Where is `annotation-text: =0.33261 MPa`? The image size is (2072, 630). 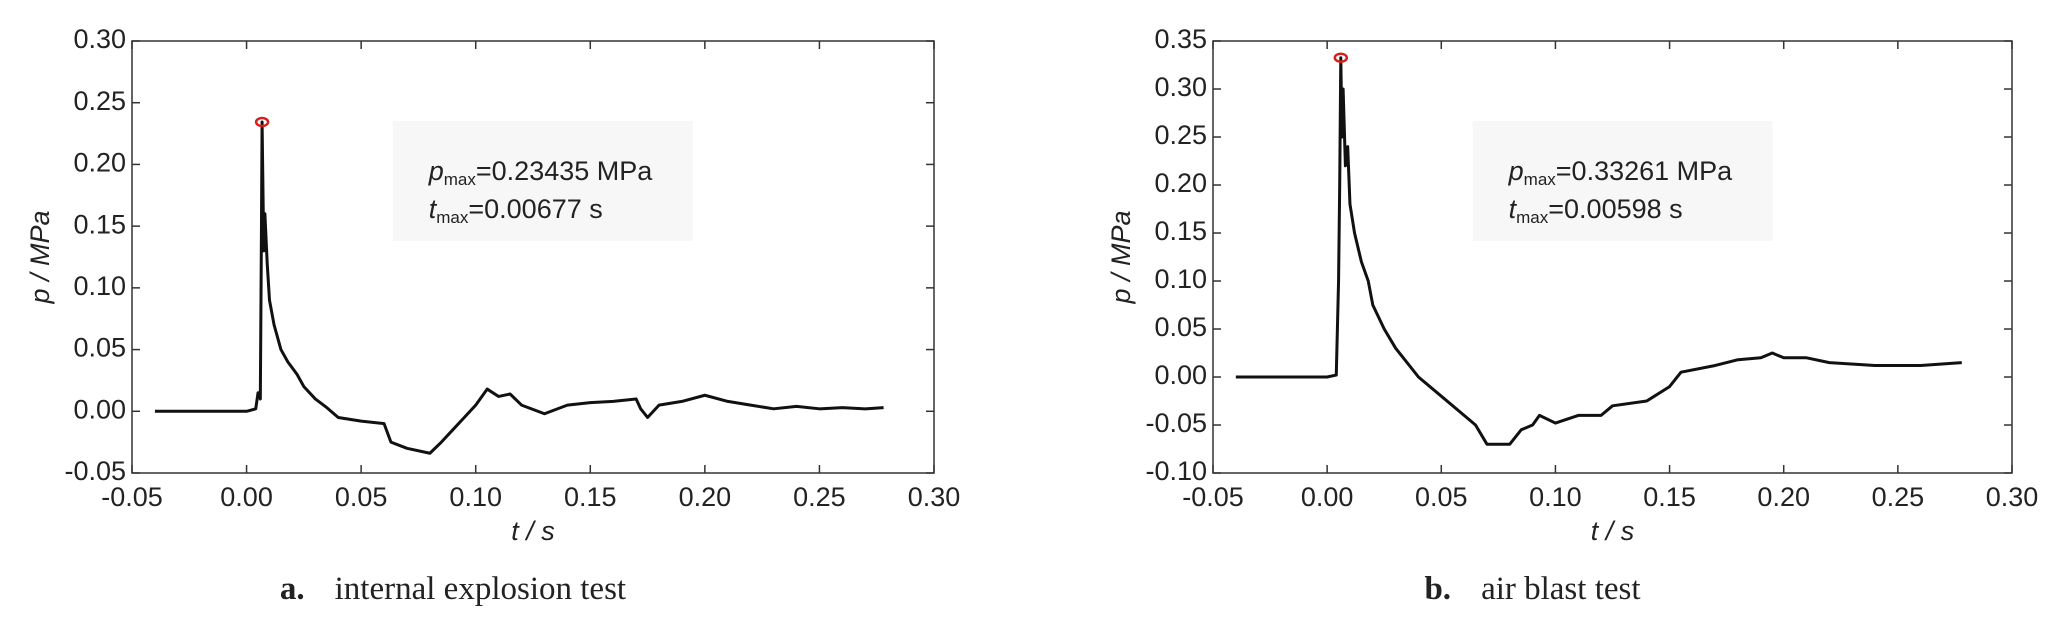 annotation-text: =0.33261 MPa is located at coordinates (1644, 171).